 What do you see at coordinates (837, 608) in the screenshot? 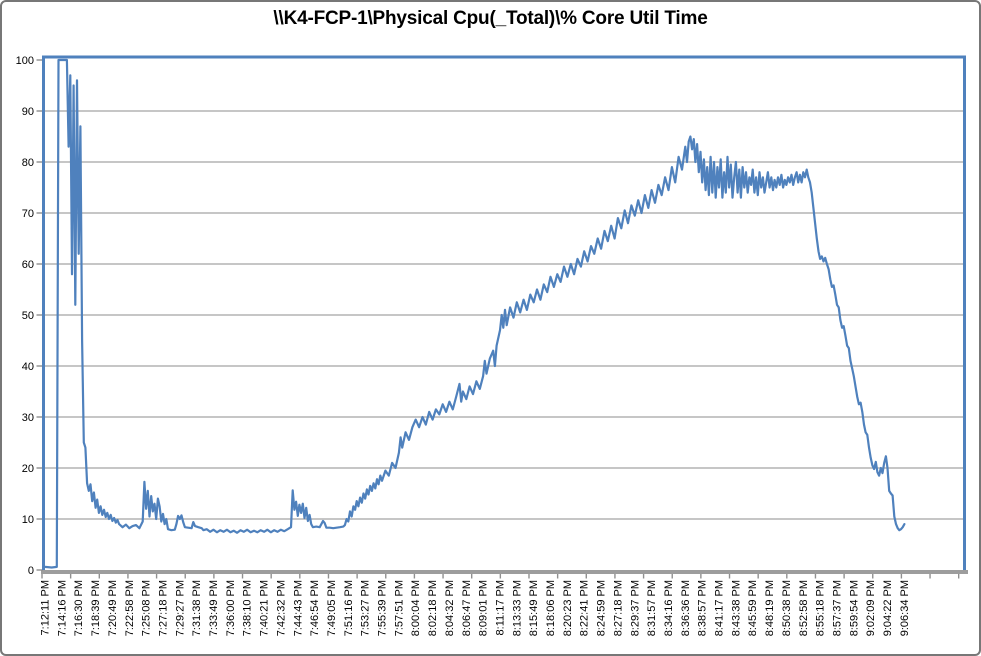
I see `x-axis-label: 8:57:37 PM` at bounding box center [837, 608].